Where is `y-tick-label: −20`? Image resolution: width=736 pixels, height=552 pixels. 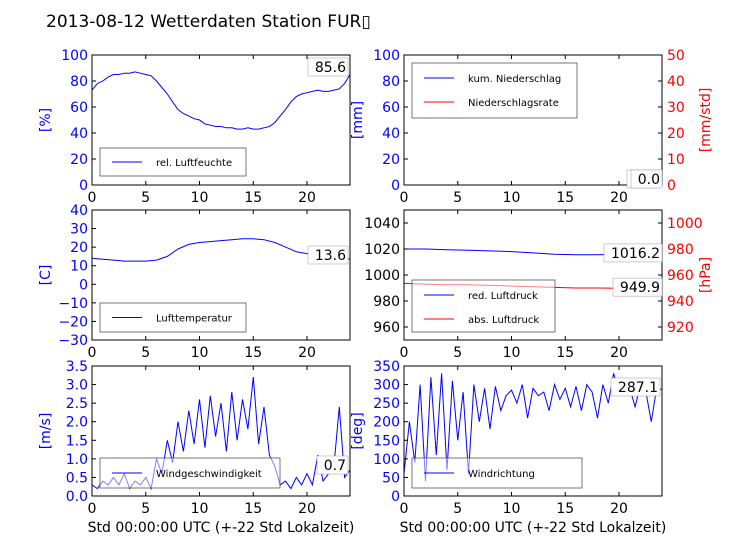 y-tick-label: −20 is located at coordinates (73, 322).